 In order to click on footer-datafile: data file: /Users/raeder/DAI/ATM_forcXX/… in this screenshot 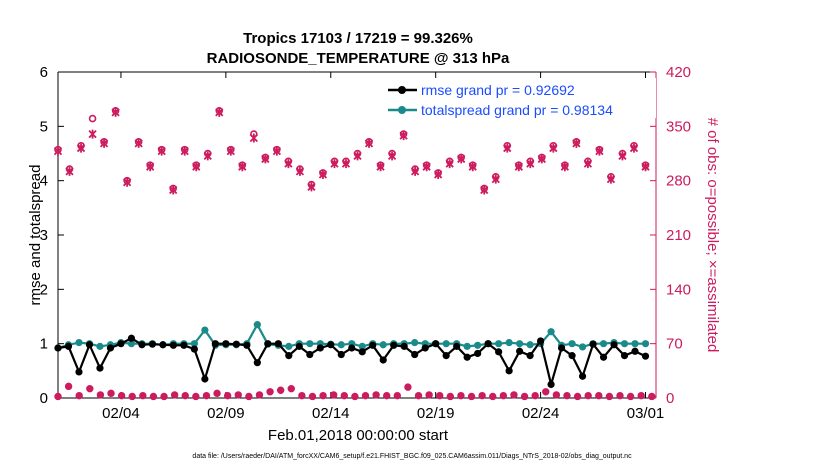, I will do `click(412, 456)`.